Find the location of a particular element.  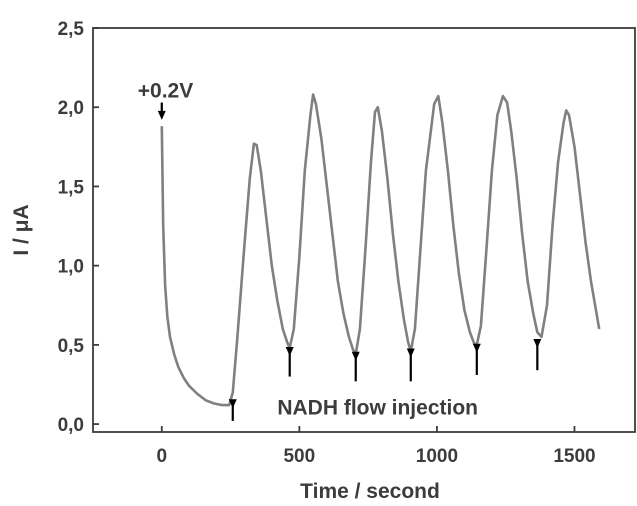

x-tick-label: 500 is located at coordinates (299, 456).